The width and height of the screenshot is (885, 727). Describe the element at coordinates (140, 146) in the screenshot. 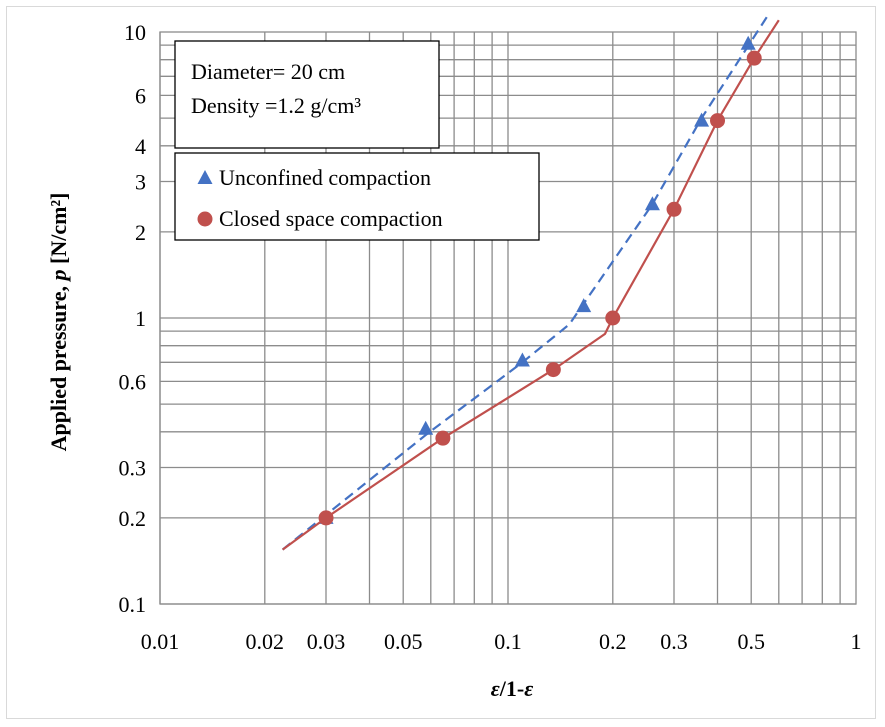

I see `y-tick-label: 4` at that location.